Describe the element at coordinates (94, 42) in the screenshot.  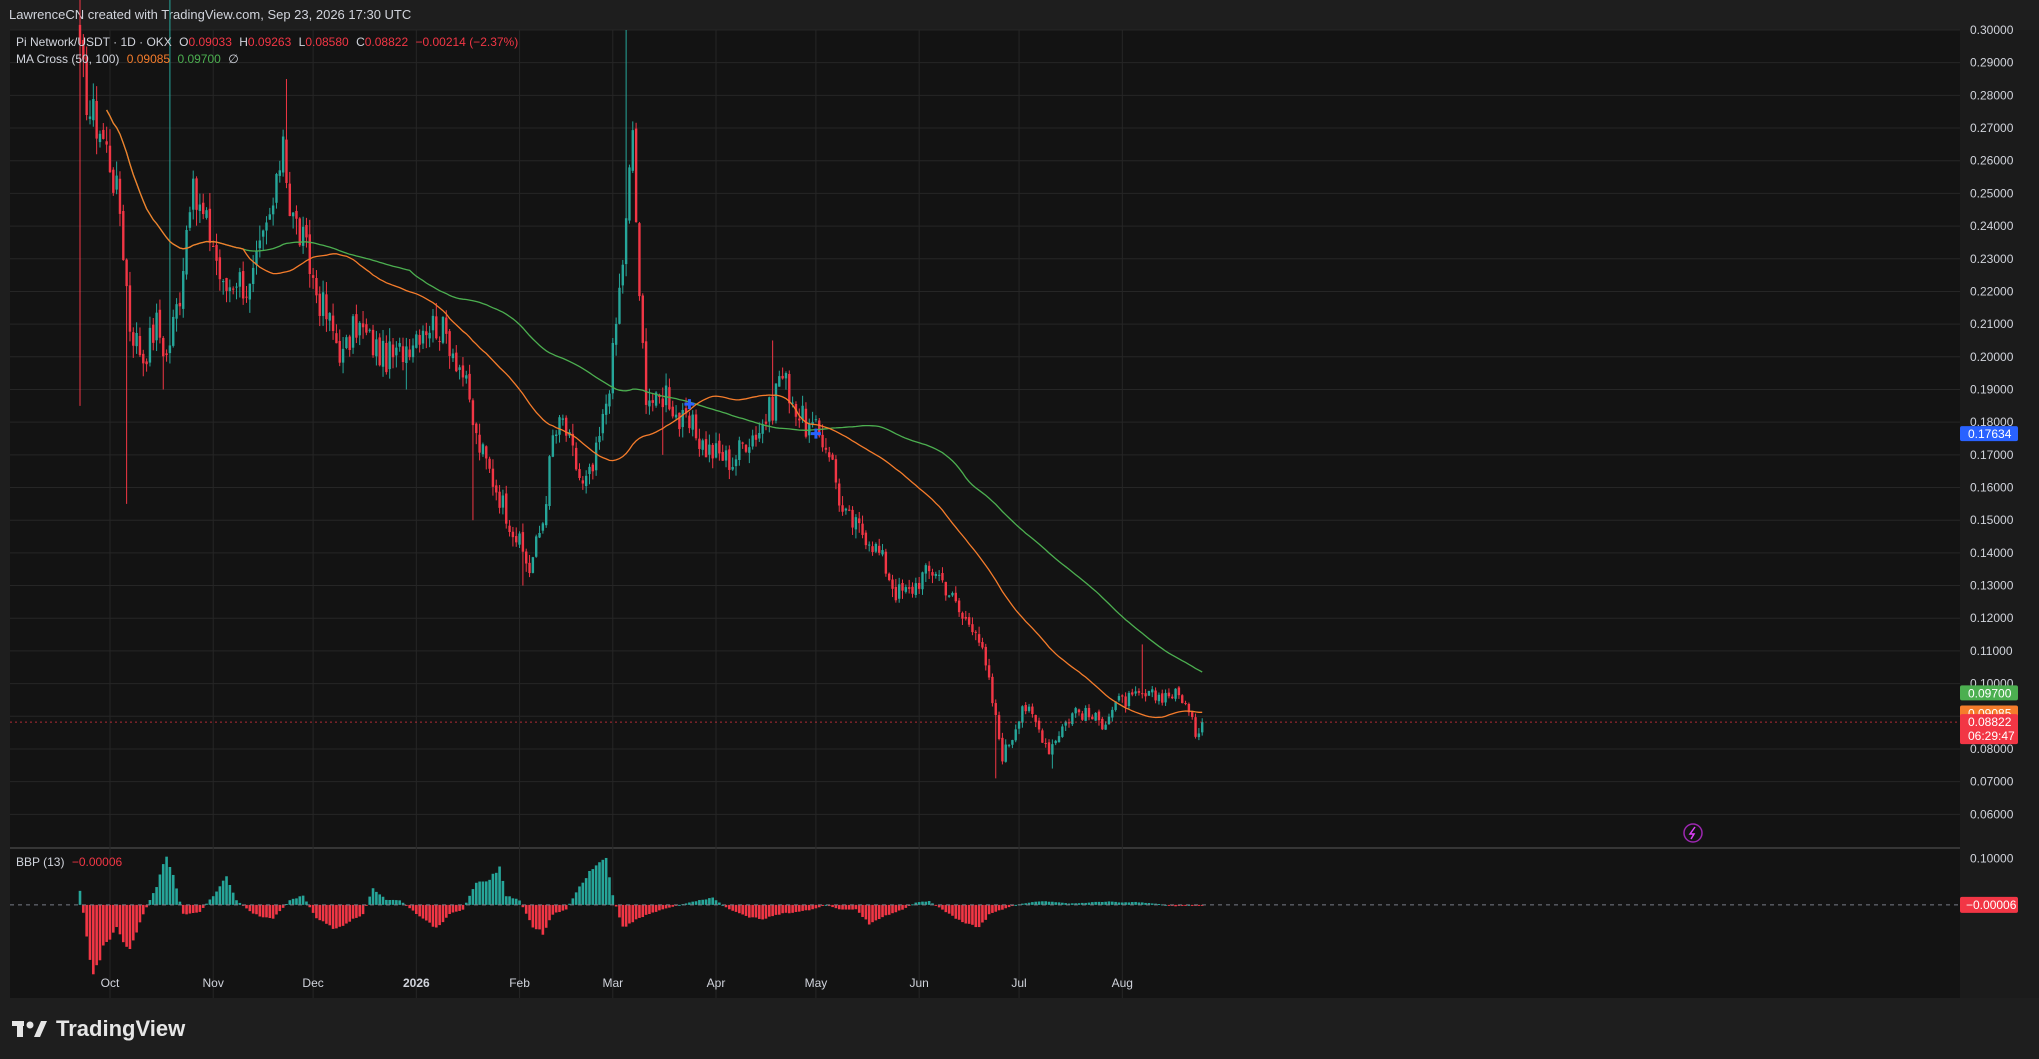
I see `symbol-title: Pi Network/USDT · 1D · OKX` at that location.